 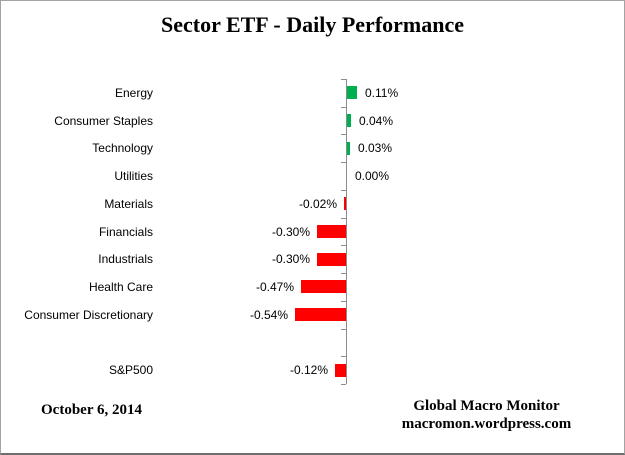 I want to click on value-label: -0.12%, so click(x=308, y=370).